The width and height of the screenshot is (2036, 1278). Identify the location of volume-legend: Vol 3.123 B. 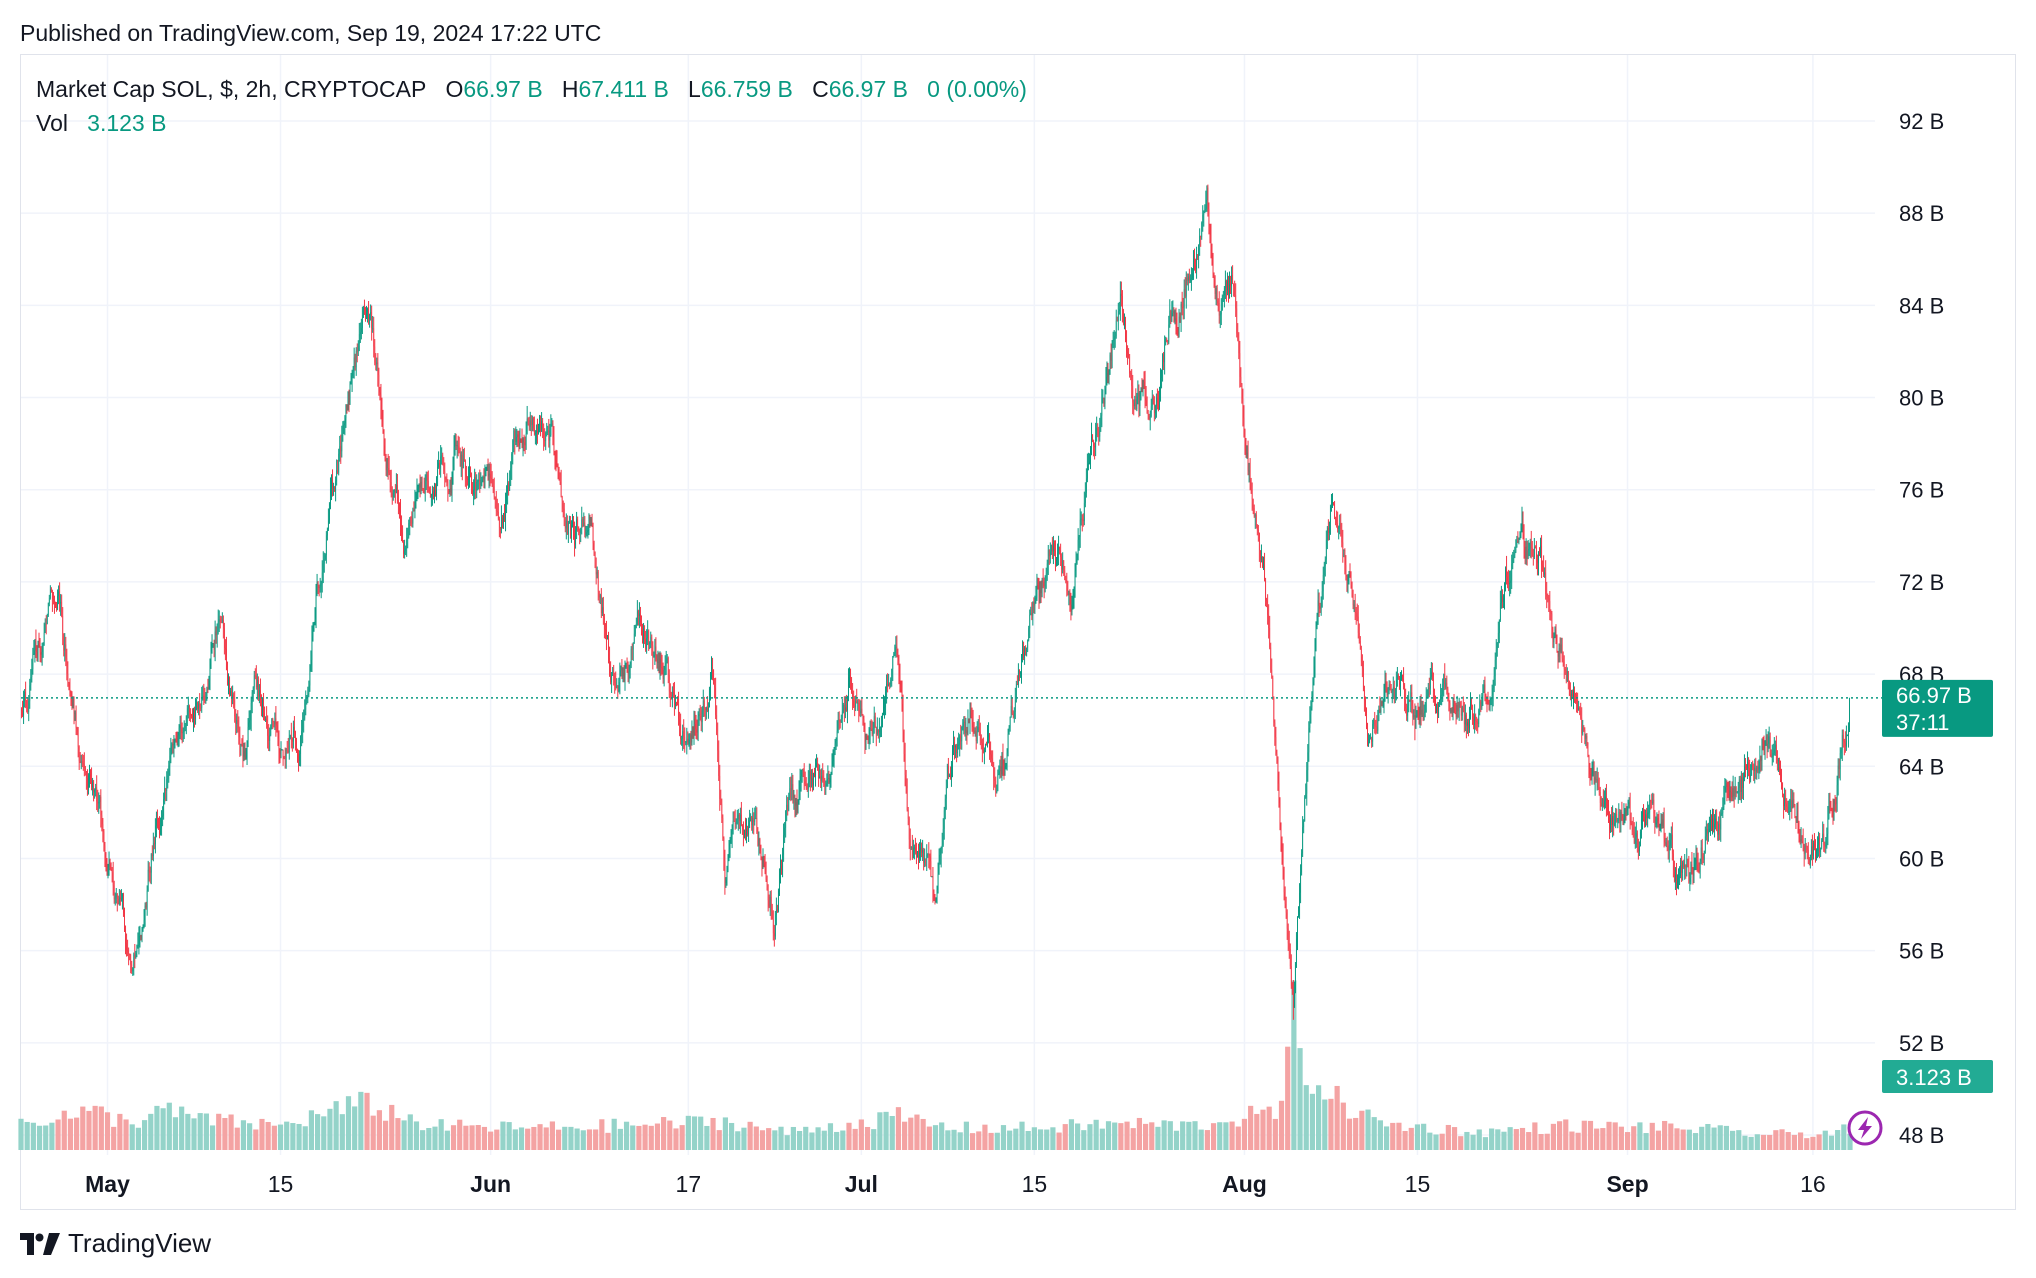
(101, 123).